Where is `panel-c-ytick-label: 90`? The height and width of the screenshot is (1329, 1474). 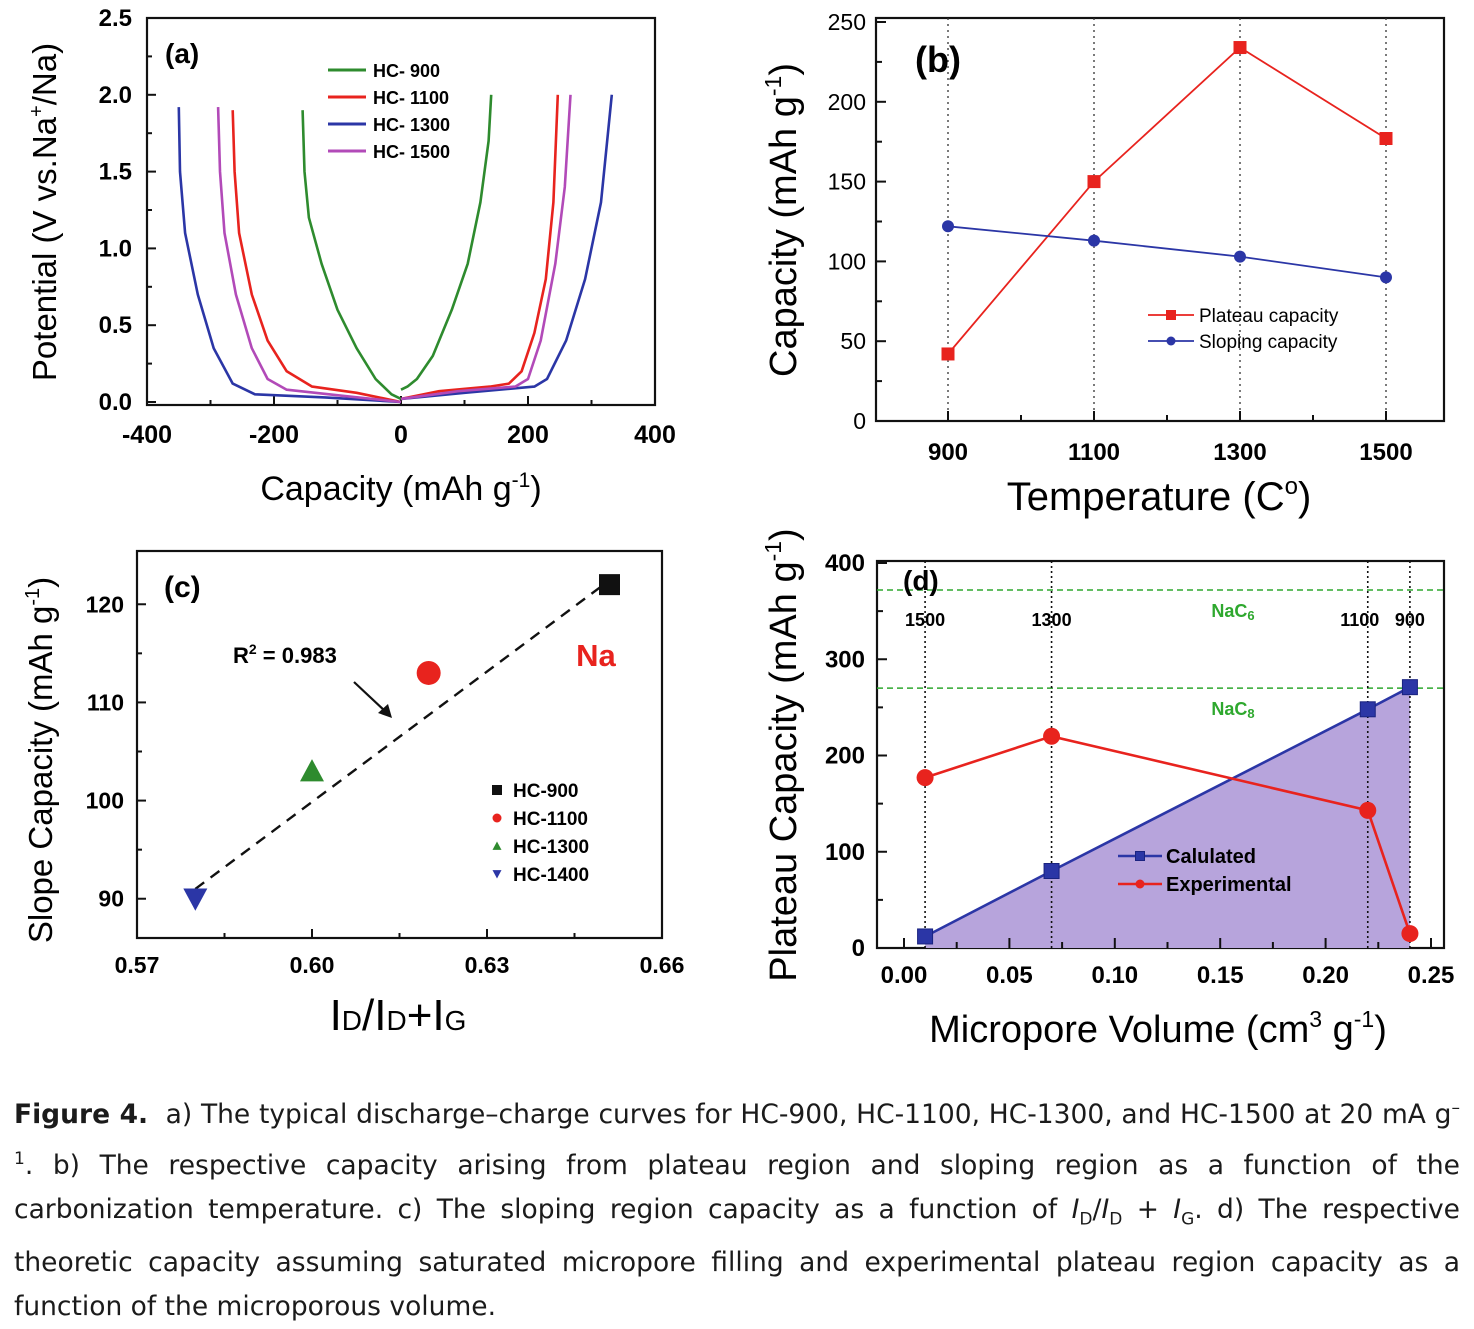 panel-c-ytick-label: 90 is located at coordinates (111, 899).